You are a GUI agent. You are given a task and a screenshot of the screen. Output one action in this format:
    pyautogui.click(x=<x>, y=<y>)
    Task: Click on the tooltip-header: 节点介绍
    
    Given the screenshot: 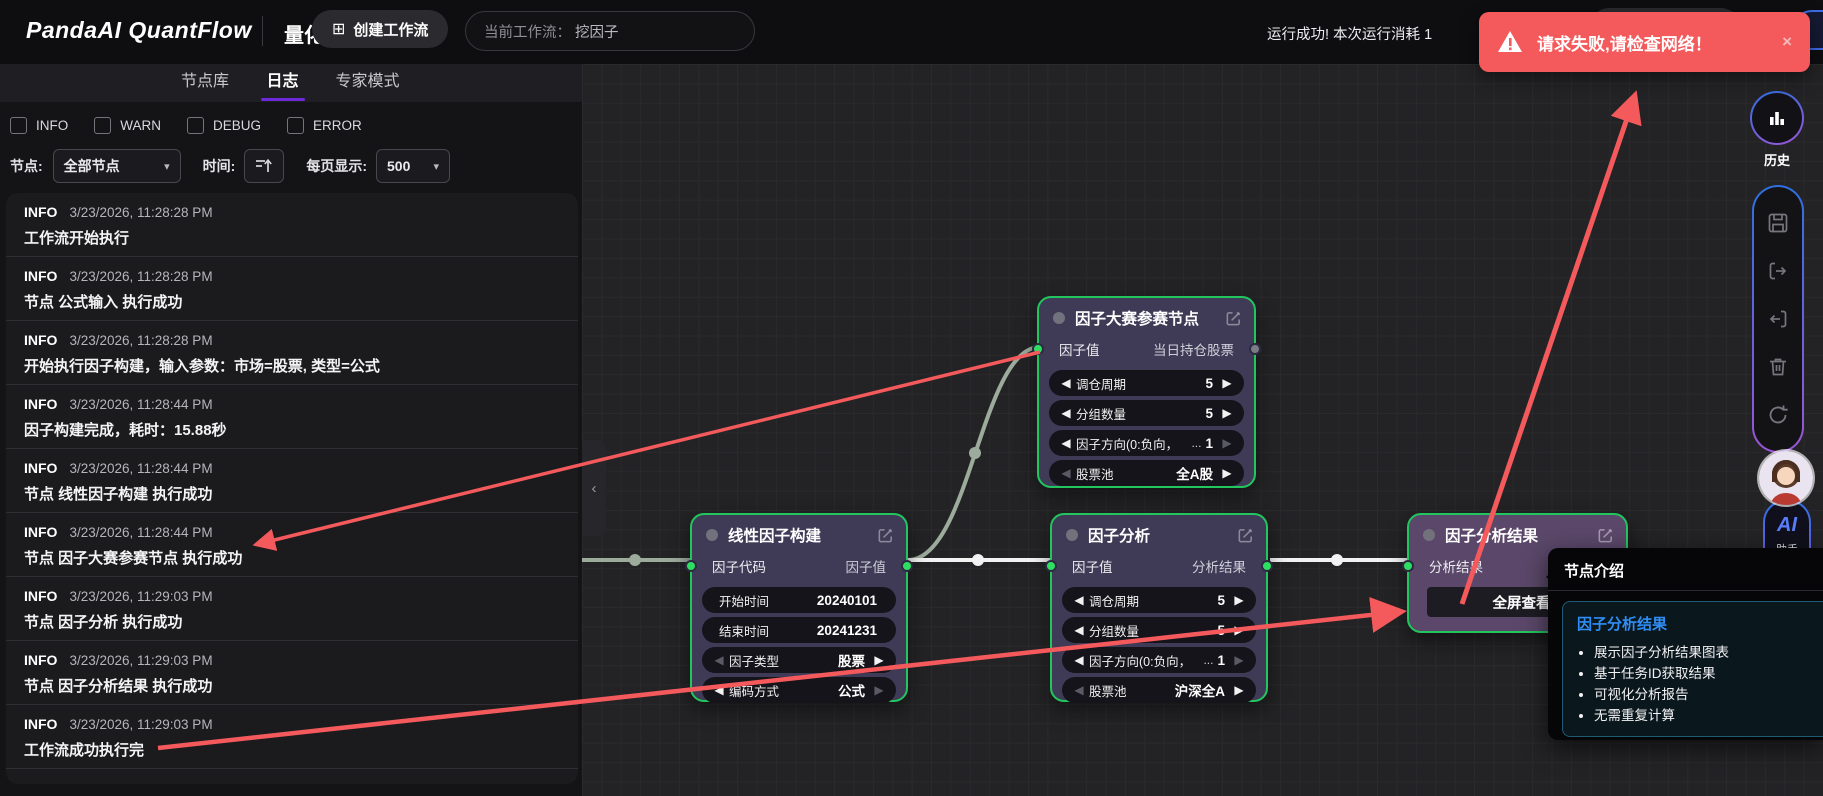 What is the action you would take?
    pyautogui.click(x=1685, y=569)
    